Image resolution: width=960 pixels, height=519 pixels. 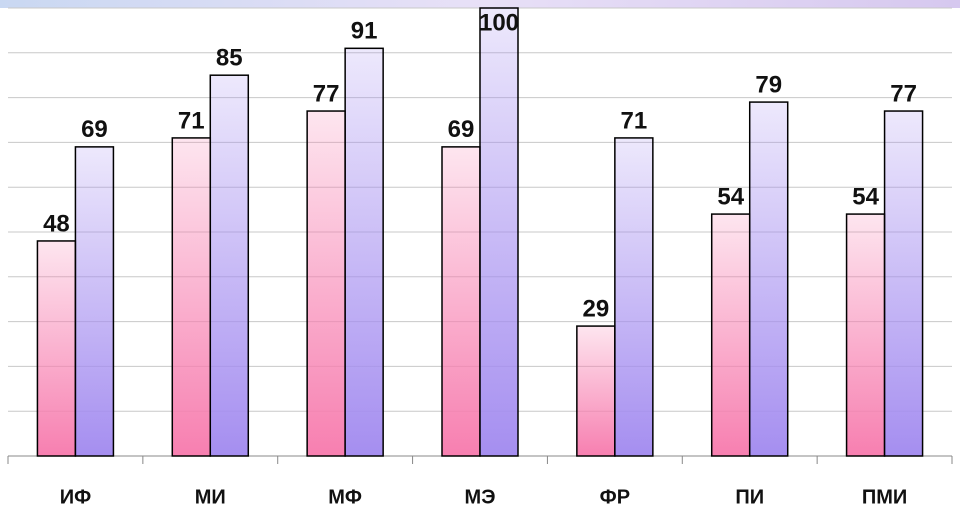 I want to click on x-tick-label: ПИ, so click(x=749, y=497).